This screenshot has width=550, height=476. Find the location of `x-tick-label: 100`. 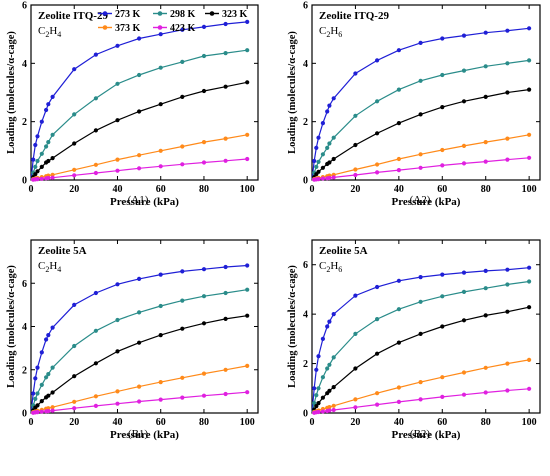

x-tick-label: 100 is located at coordinates (247, 422).